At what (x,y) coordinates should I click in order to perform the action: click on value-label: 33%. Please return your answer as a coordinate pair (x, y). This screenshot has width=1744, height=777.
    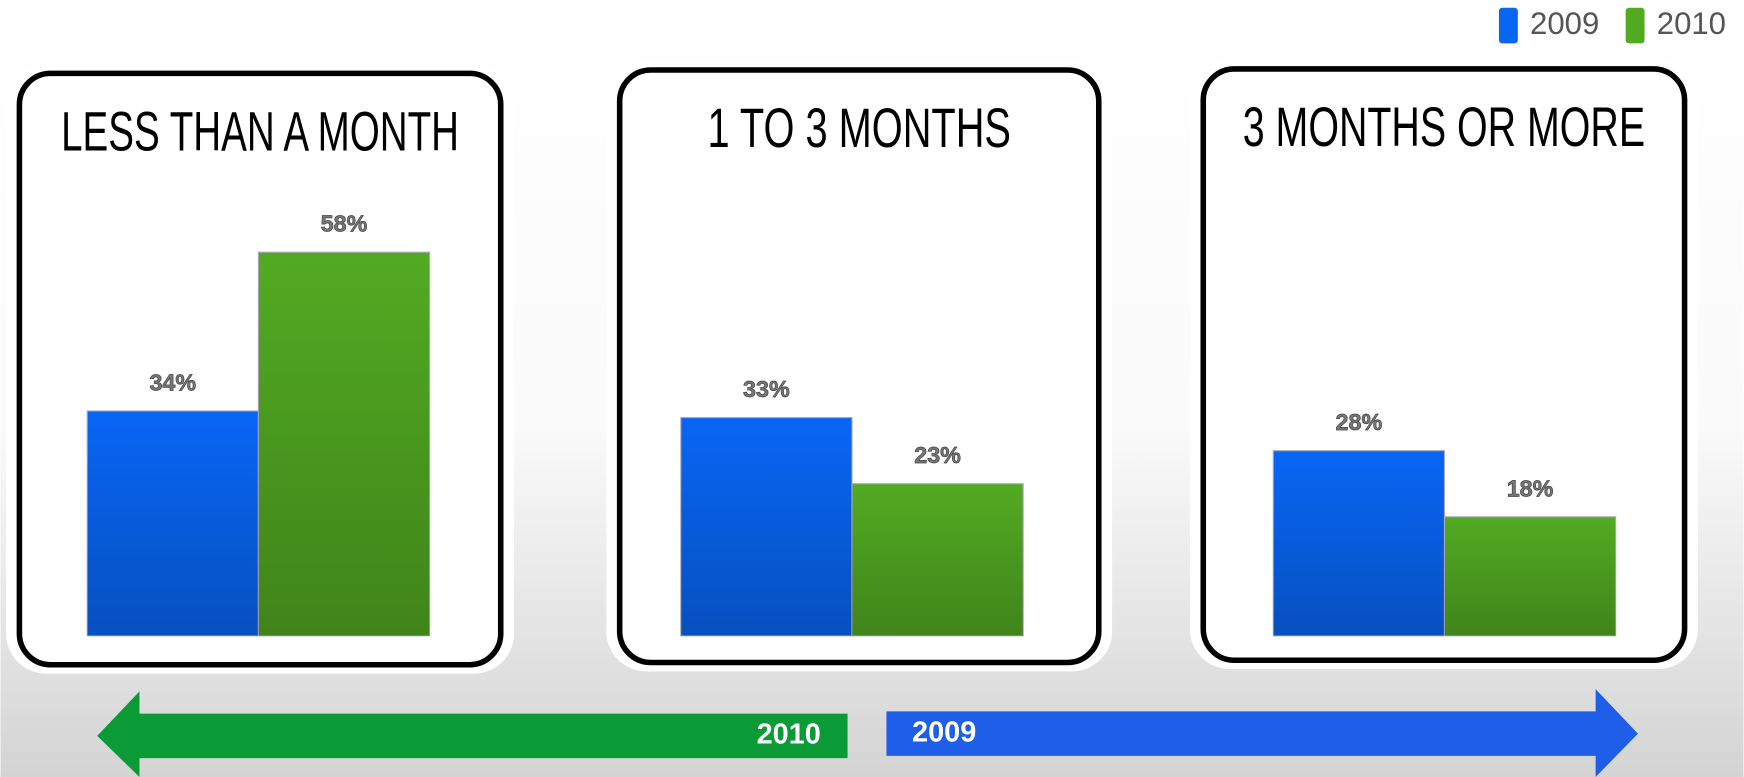
    Looking at the image, I should click on (766, 389).